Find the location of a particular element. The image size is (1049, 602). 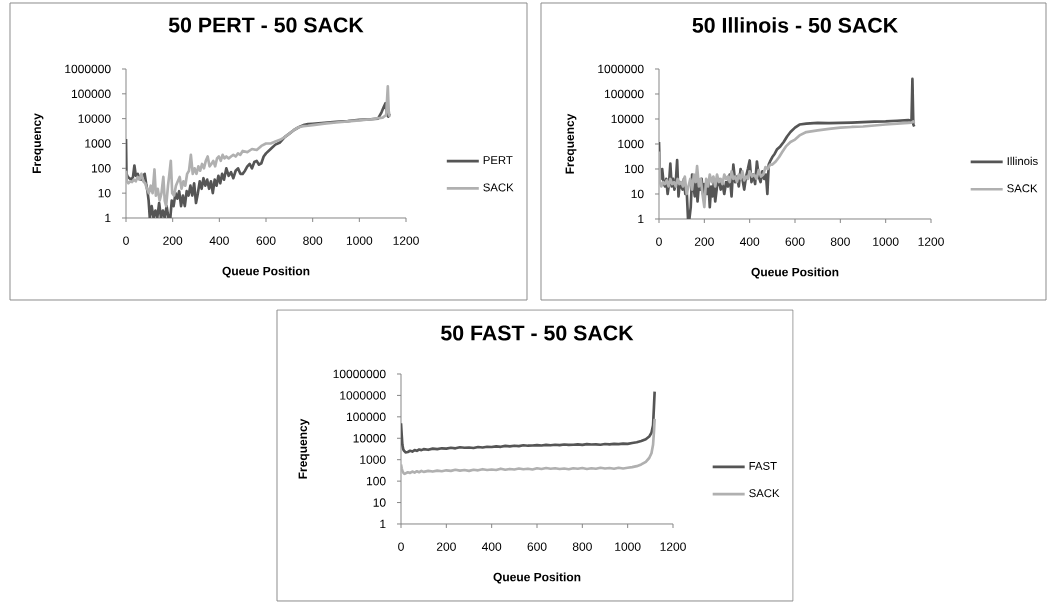

legend-label: Illinois is located at coordinates (1022, 161).